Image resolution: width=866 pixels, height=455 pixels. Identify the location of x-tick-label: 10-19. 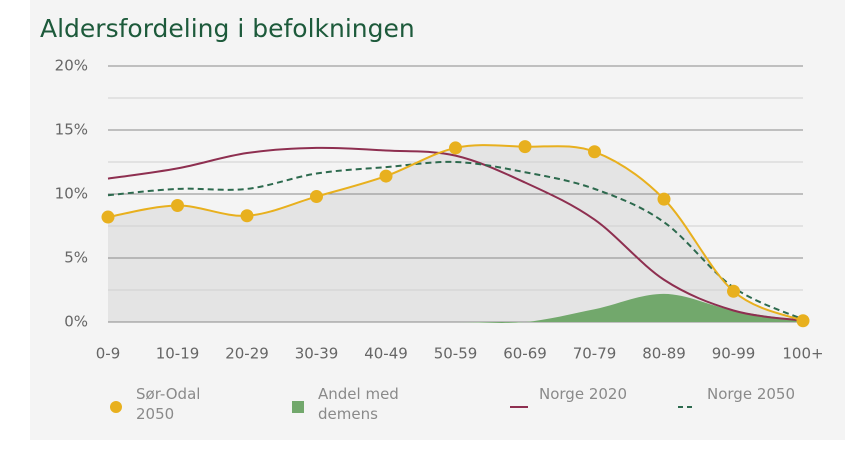
(178, 354).